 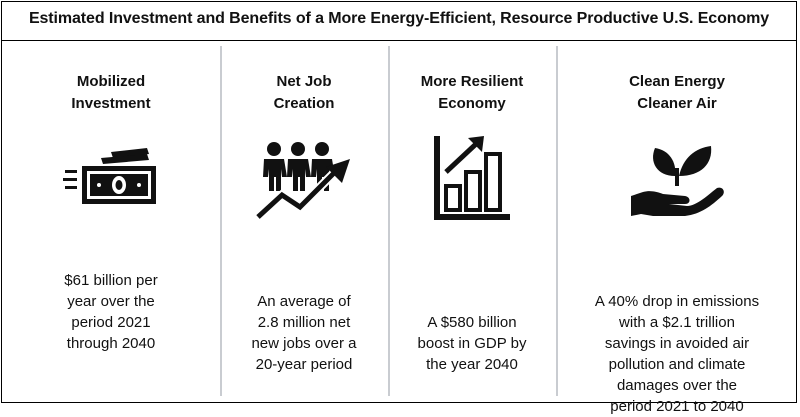 What do you see at coordinates (304, 103) in the screenshot?
I see `panel-heading-line: Creation` at bounding box center [304, 103].